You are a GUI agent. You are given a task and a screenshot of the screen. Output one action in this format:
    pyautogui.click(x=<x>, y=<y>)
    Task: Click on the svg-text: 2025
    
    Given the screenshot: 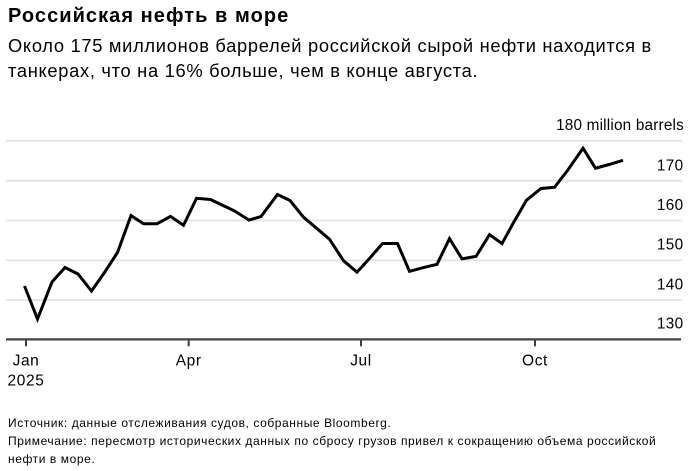 What is the action you would take?
    pyautogui.click(x=26, y=380)
    